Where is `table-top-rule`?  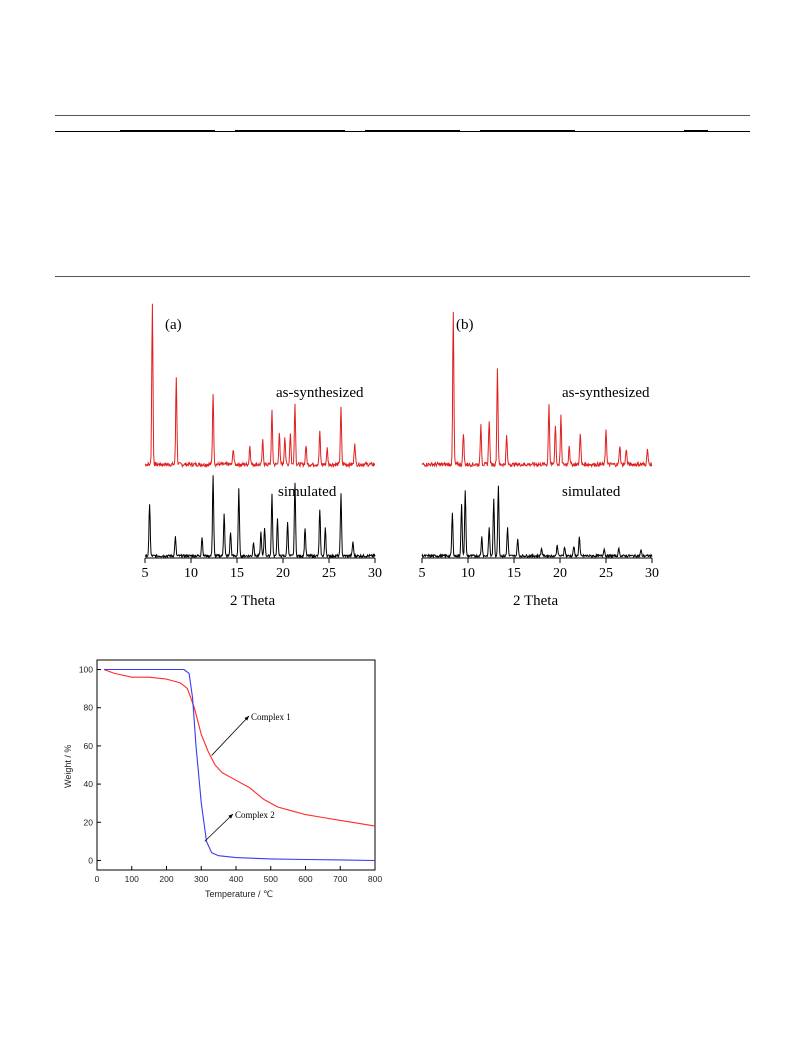
table-top-rule is located at coordinates (402, 115).